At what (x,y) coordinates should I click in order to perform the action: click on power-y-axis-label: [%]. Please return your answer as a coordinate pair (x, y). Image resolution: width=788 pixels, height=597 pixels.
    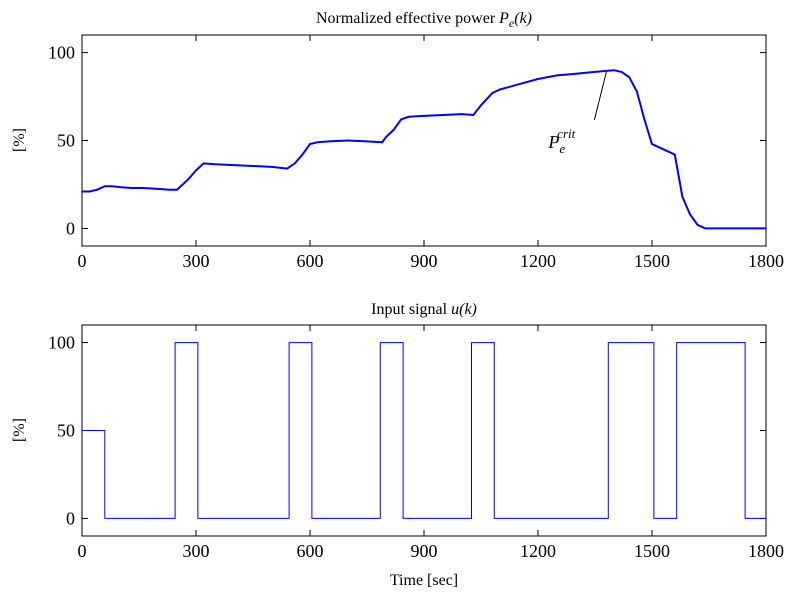
    Looking at the image, I should click on (19, 140).